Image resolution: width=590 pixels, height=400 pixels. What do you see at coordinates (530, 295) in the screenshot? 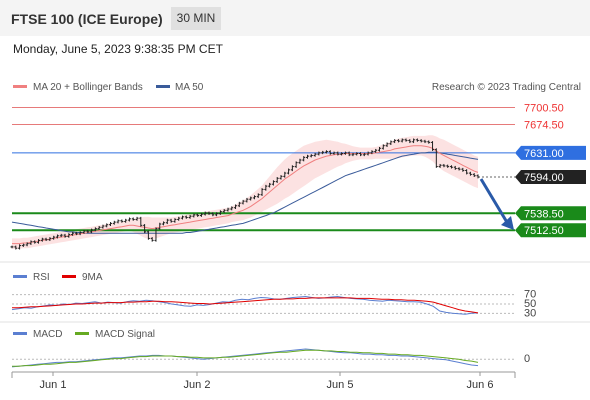
I see `rsi-level-label: 70` at bounding box center [530, 295].